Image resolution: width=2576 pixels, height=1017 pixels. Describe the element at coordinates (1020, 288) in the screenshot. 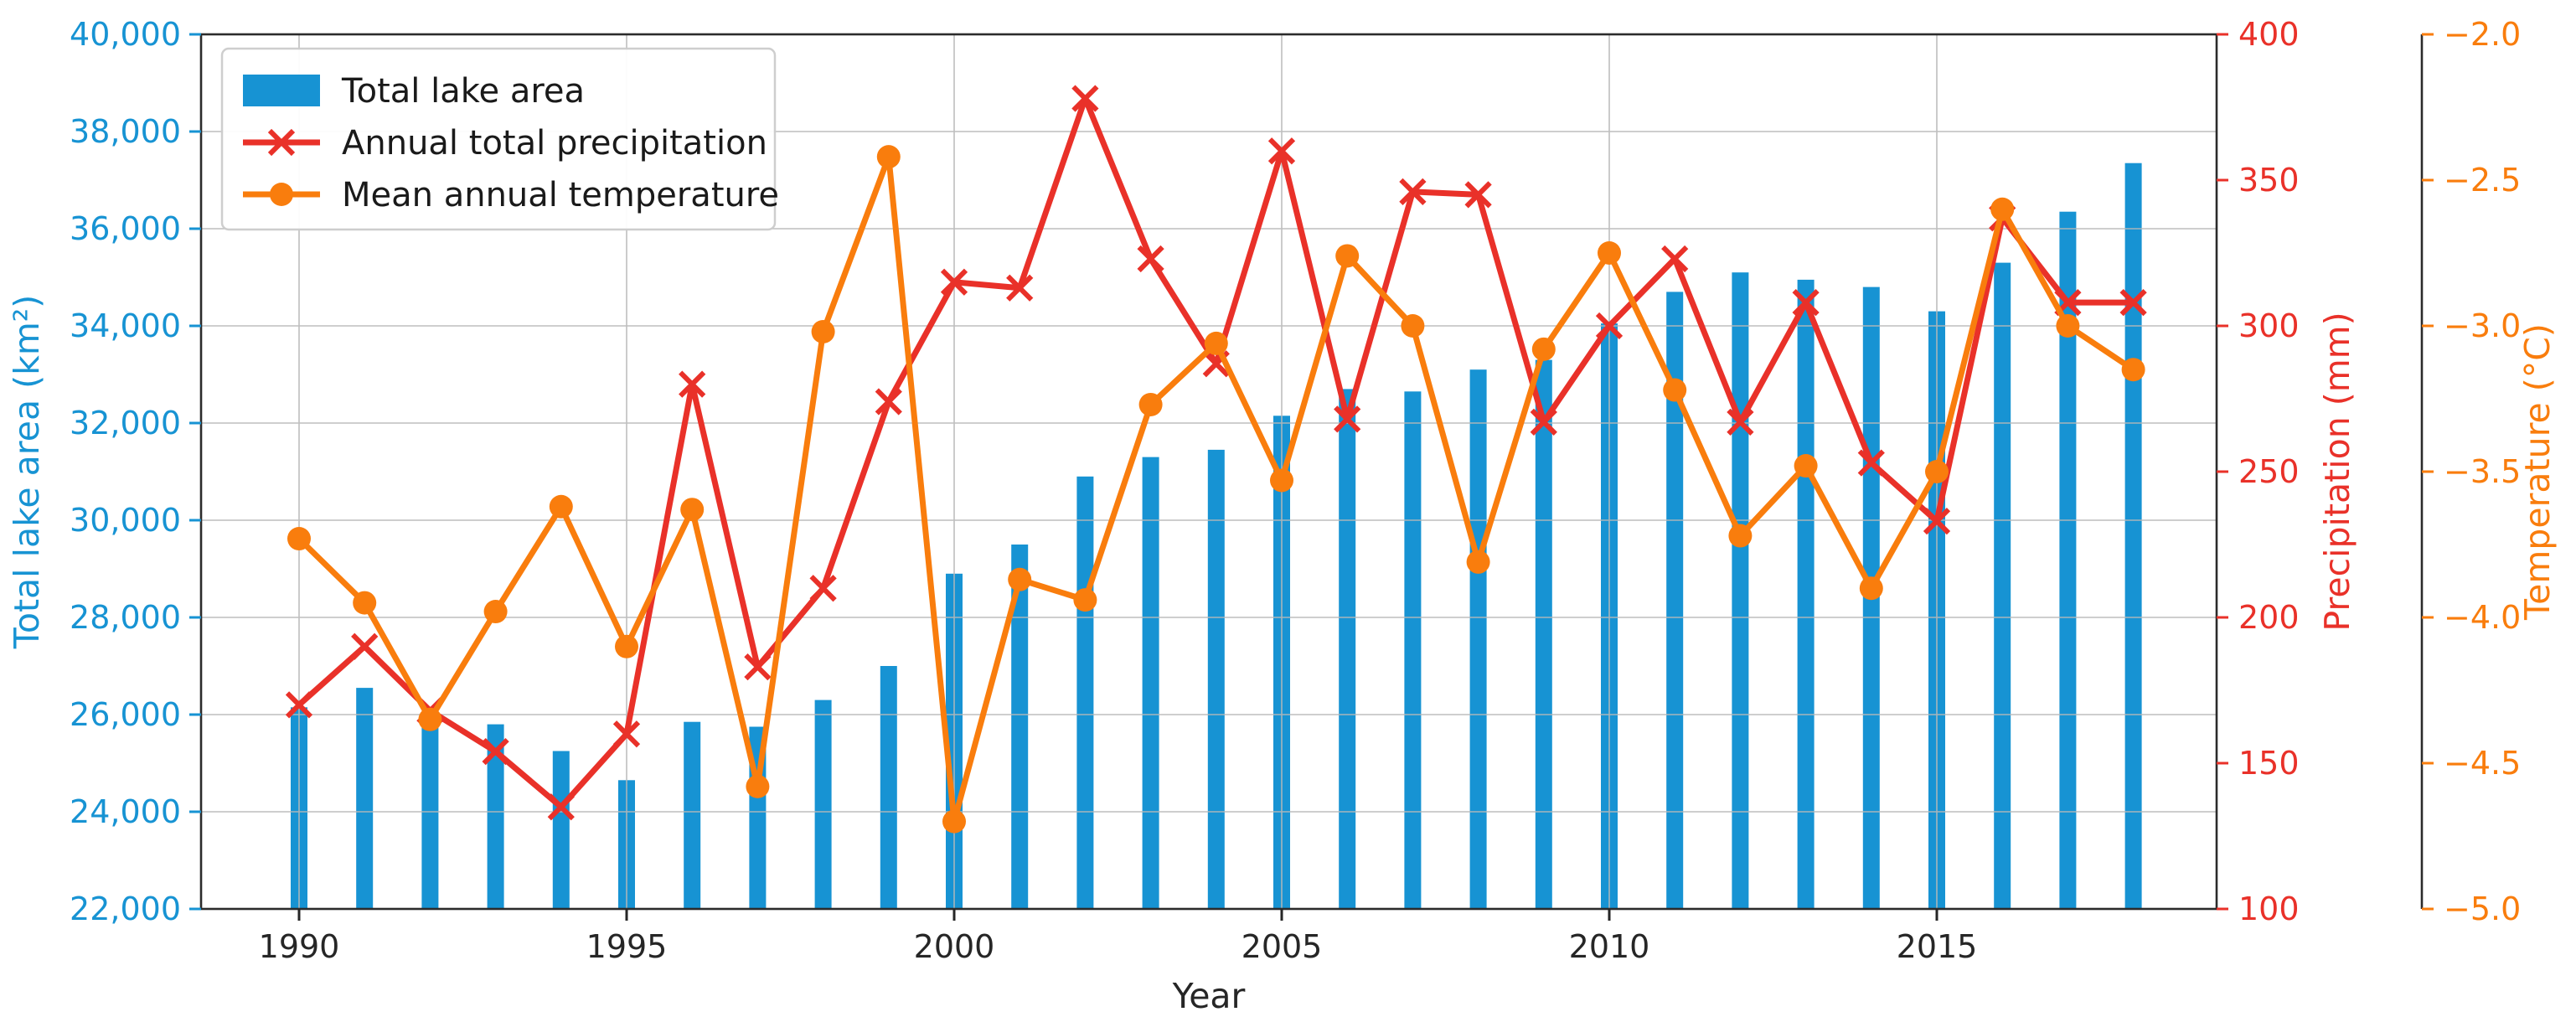

I see `precip-series-point-2001` at that location.